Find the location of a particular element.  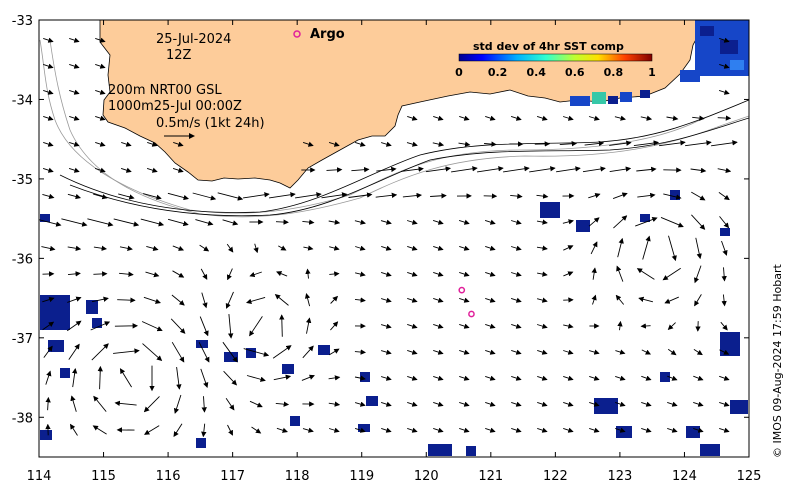

x-tick-label: 124 is located at coordinates (684, 476).